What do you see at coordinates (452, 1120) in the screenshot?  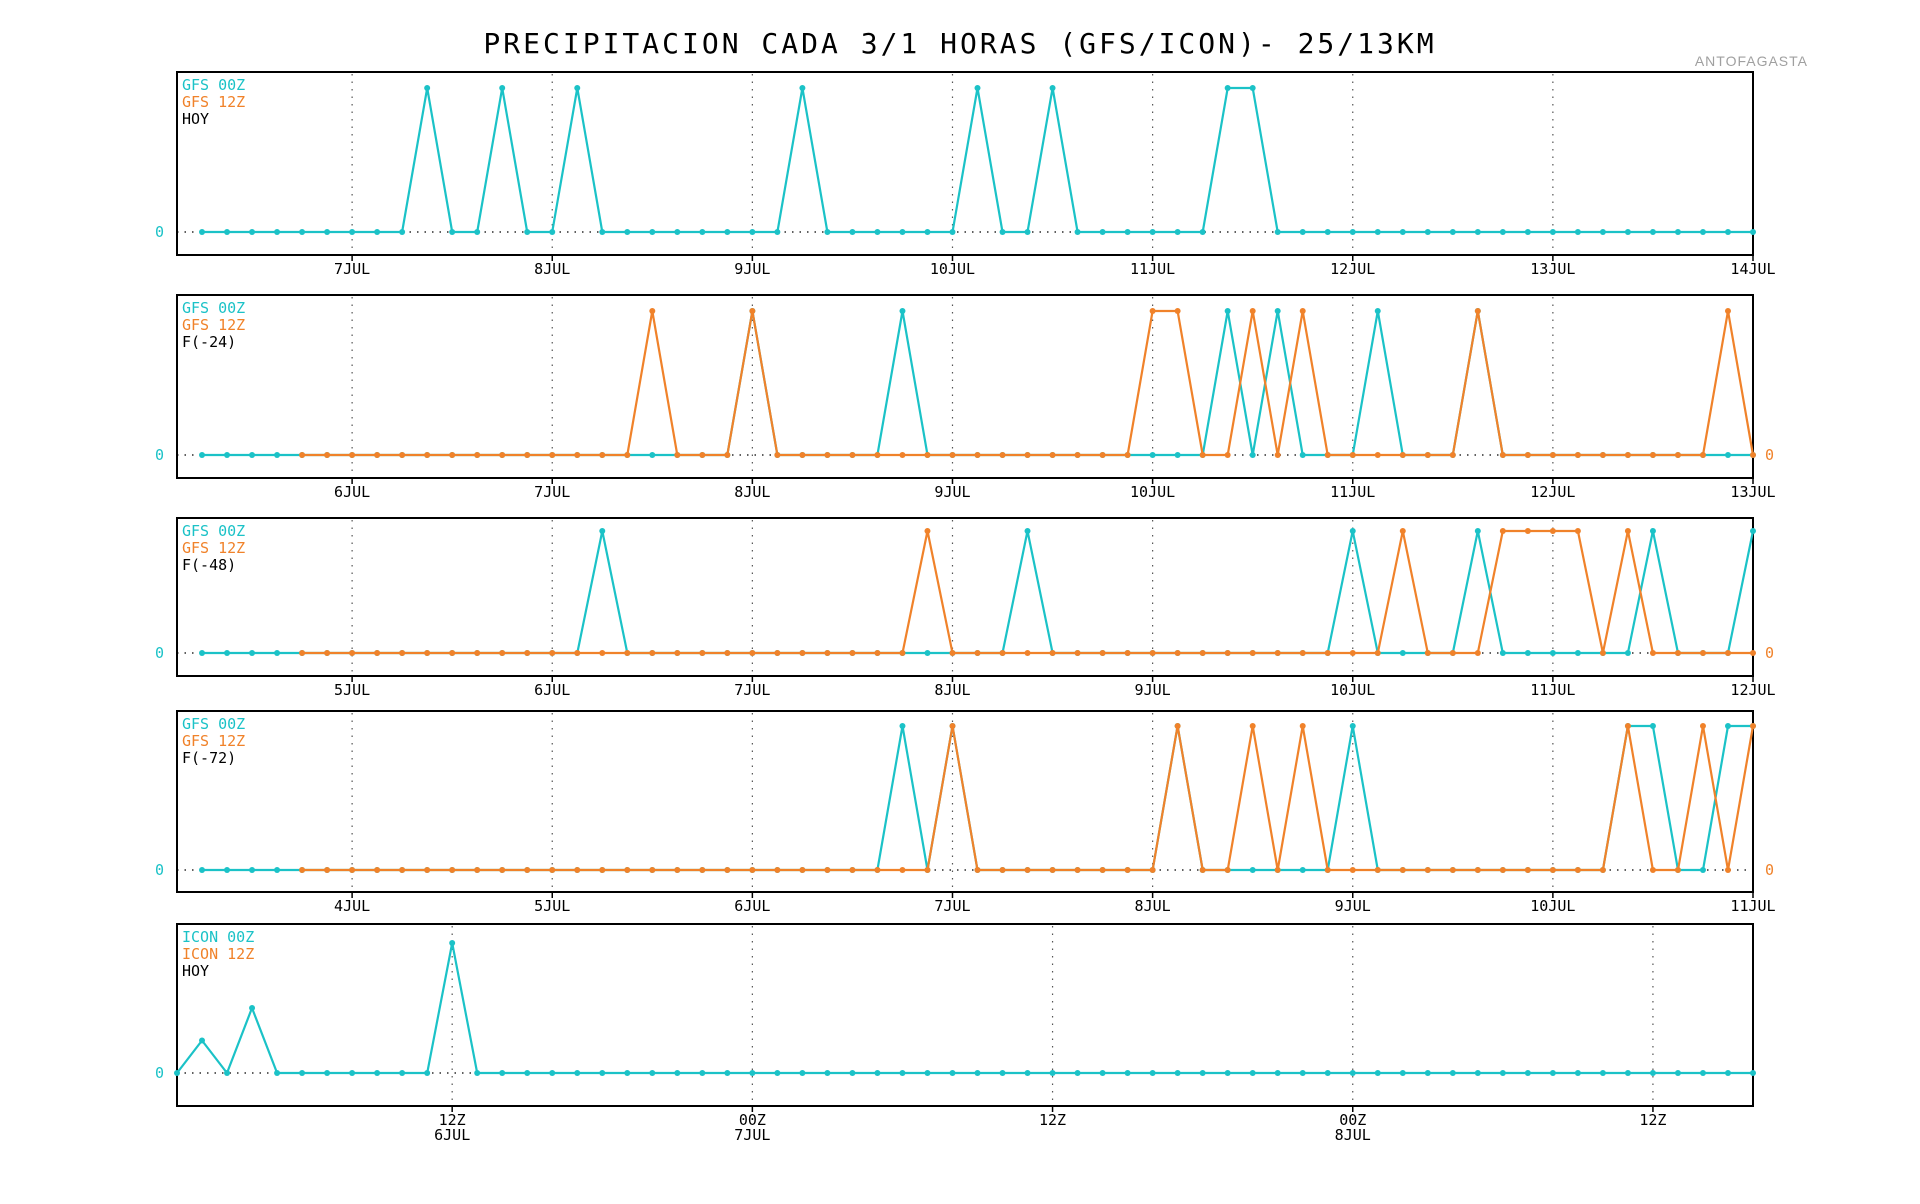 I see `x-tick-label: 12Z` at bounding box center [452, 1120].